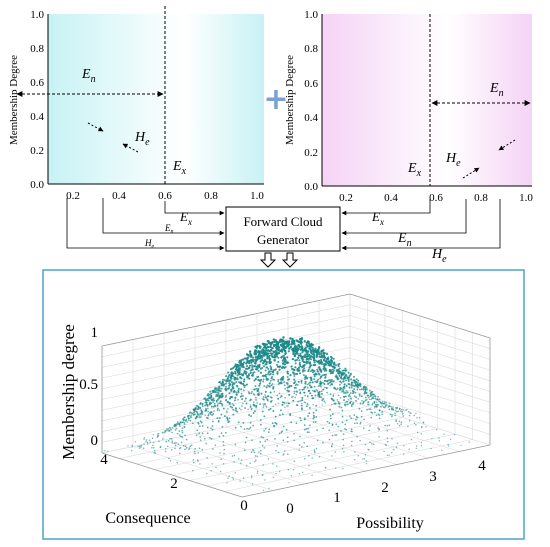 The width and height of the screenshot is (550, 547). Describe the element at coordinates (165, 196) in the screenshot. I see `left-x-tick: 0.6` at that location.